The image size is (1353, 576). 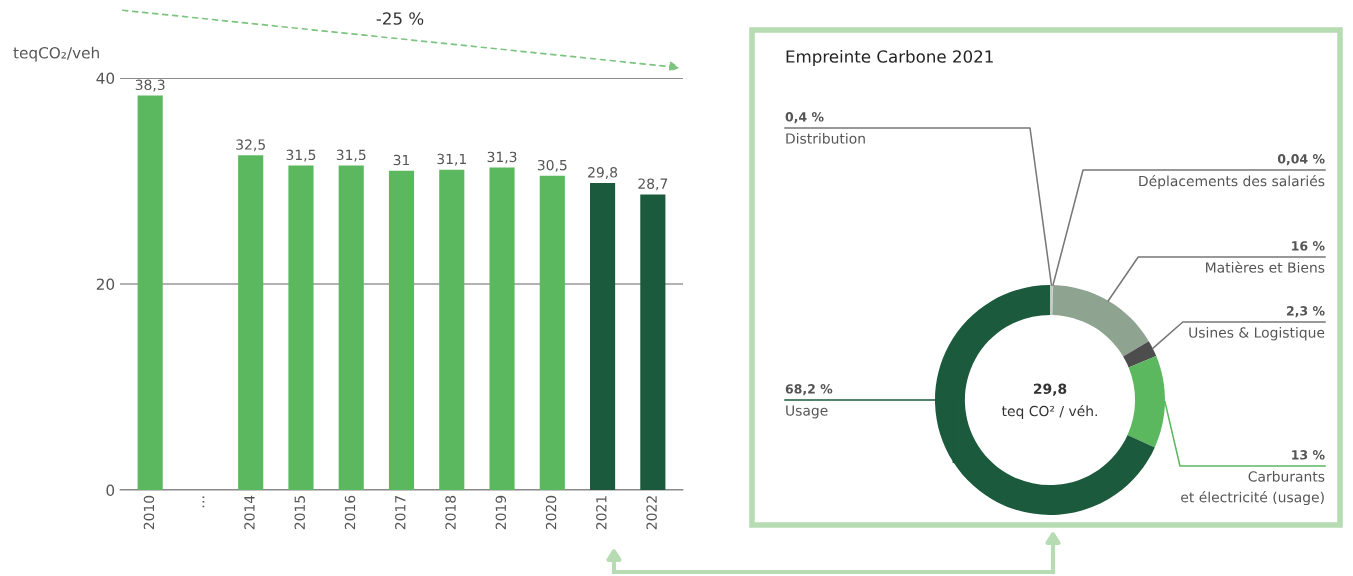 What do you see at coordinates (400, 513) in the screenshot?
I see `x-tick-label: 2017` at bounding box center [400, 513].